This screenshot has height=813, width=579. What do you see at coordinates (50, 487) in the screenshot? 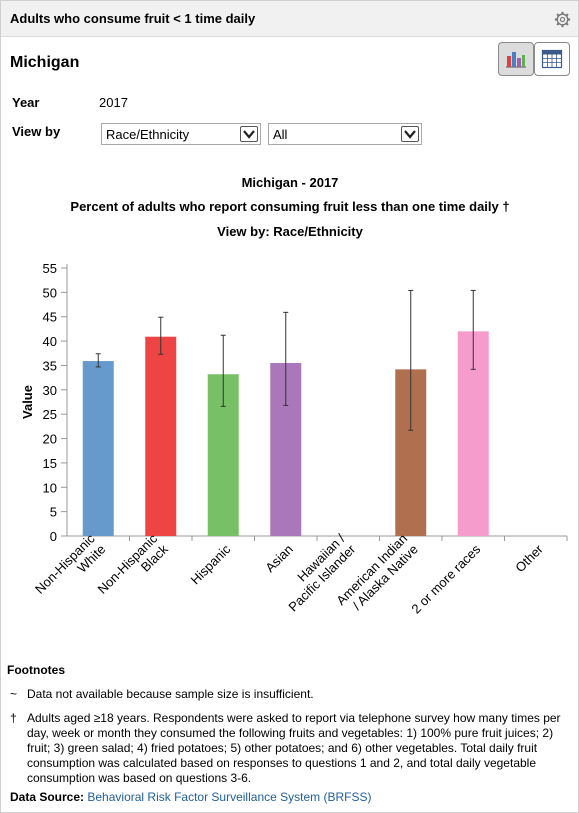
I see `y-tick-label: 10` at bounding box center [50, 487].